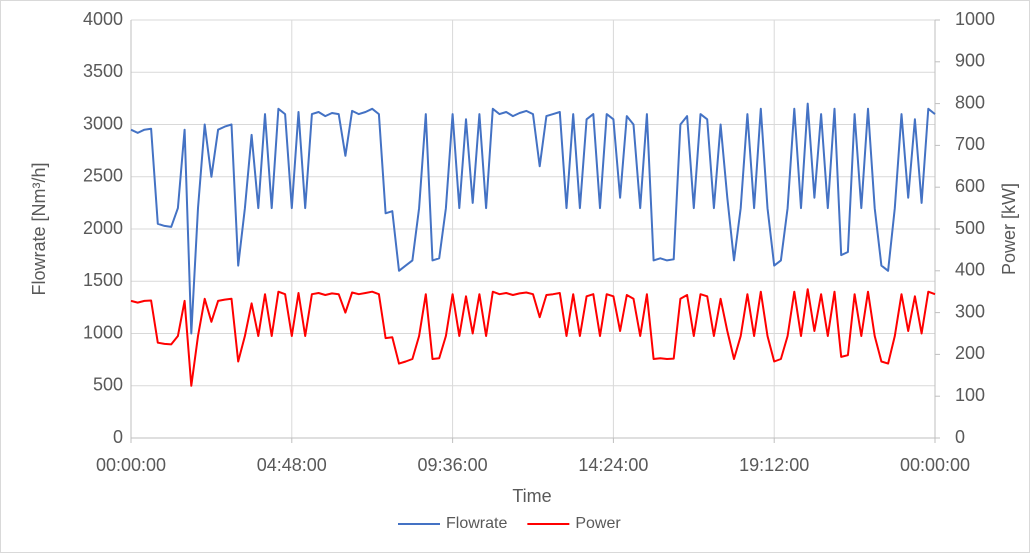  Describe the element at coordinates (975, 19) in the screenshot. I see `y2-tick-label: 1000` at that location.